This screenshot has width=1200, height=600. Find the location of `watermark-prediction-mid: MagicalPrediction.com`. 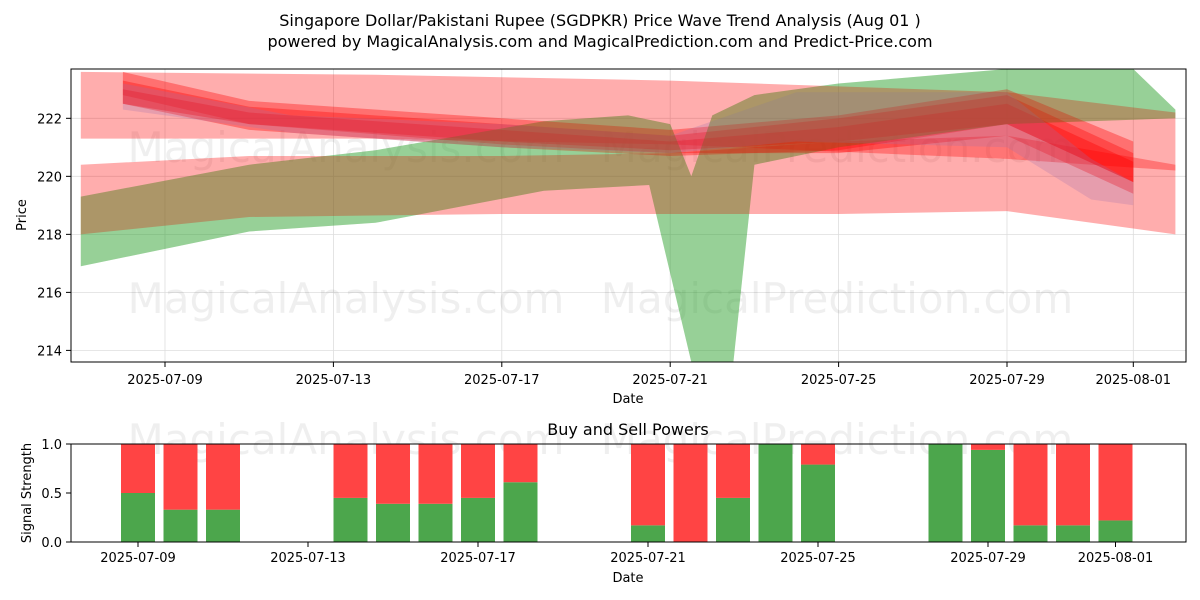

watermark-prediction-mid: MagicalPrediction.com is located at coordinates (837, 298).